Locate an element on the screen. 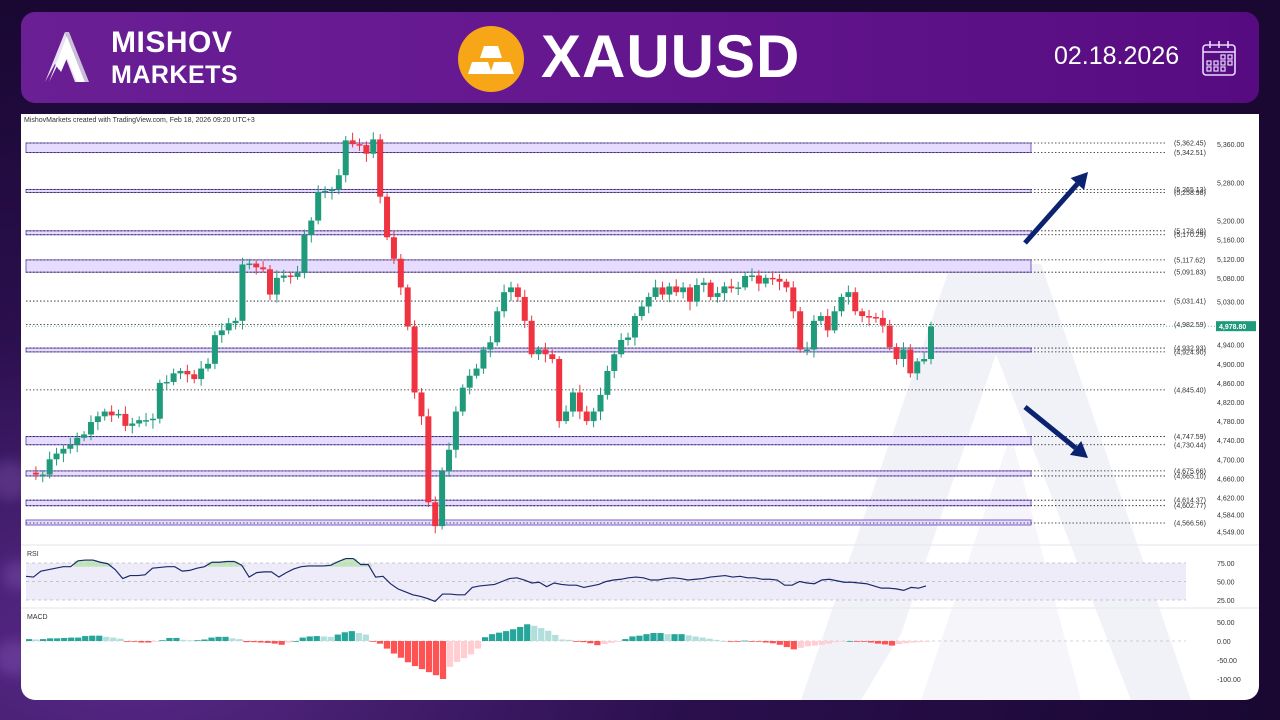 The image size is (1280, 720). level-label: (5,170.29) is located at coordinates (1190, 235).